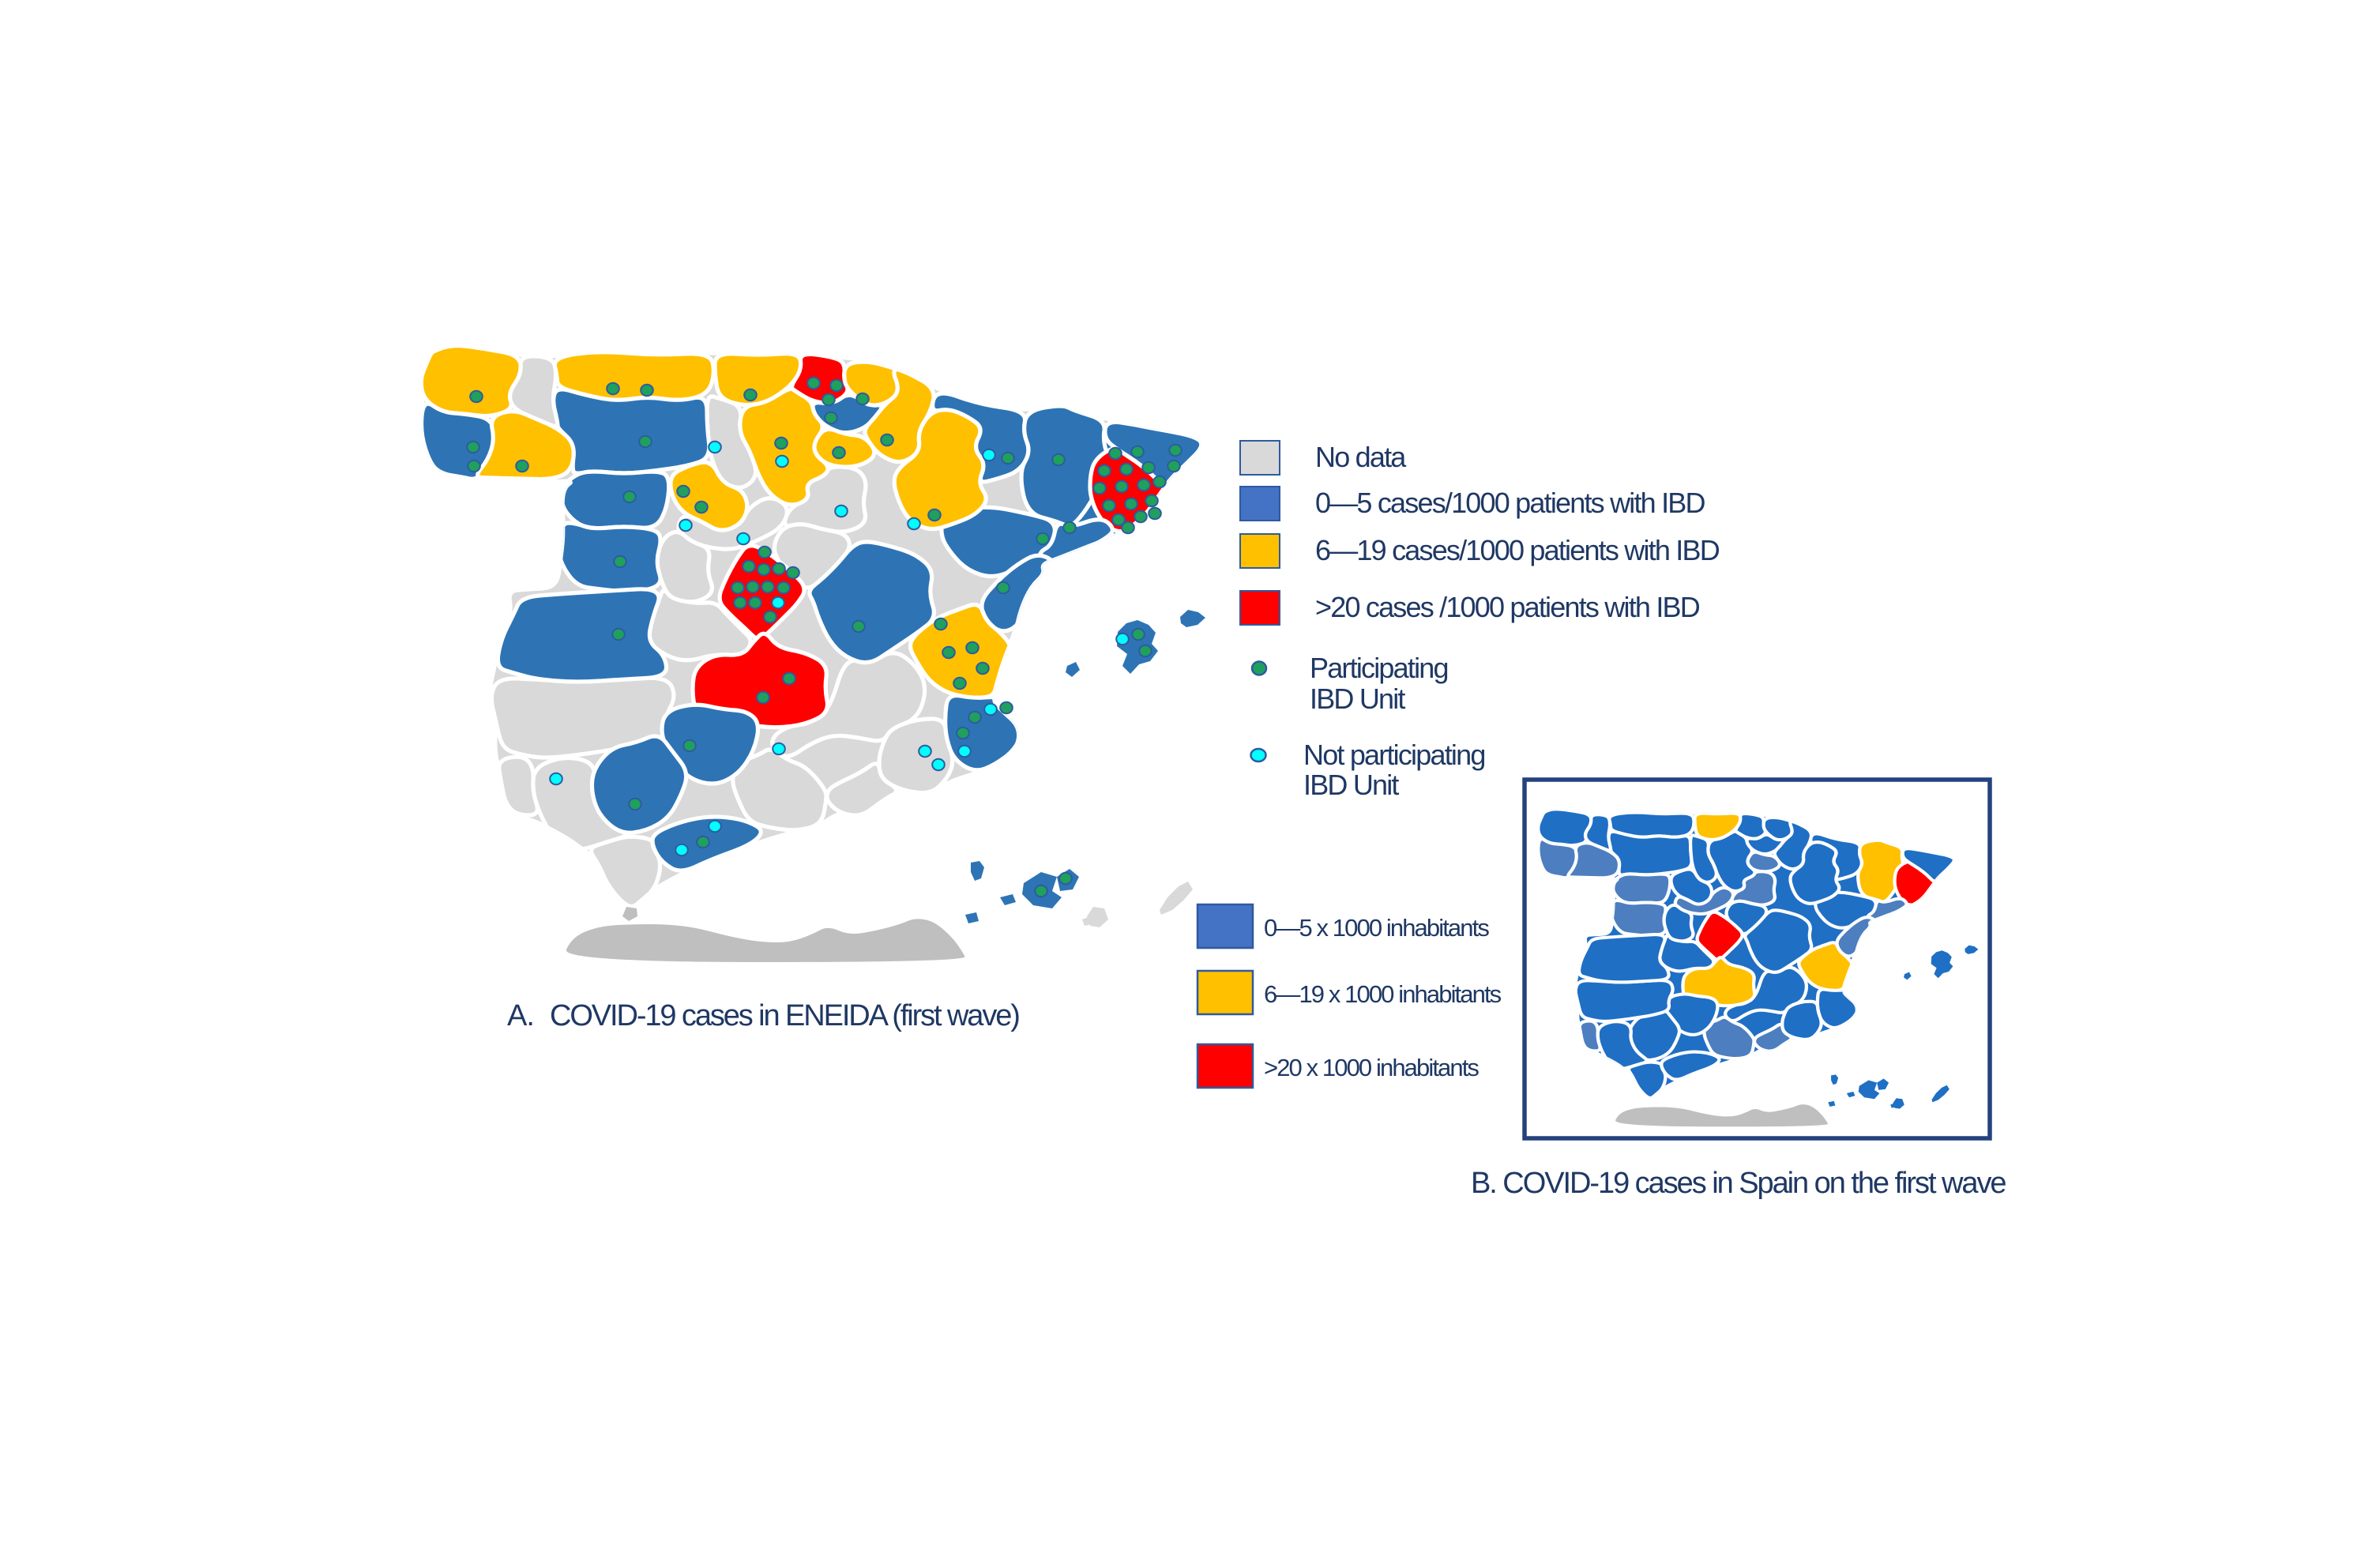 This screenshot has width=2365, height=1568. What do you see at coordinates (1508, 607) in the screenshot?
I see `svg-text:>20 cases /1000 patients with: >20 cases /1000 patients with IBD` at bounding box center [1508, 607].